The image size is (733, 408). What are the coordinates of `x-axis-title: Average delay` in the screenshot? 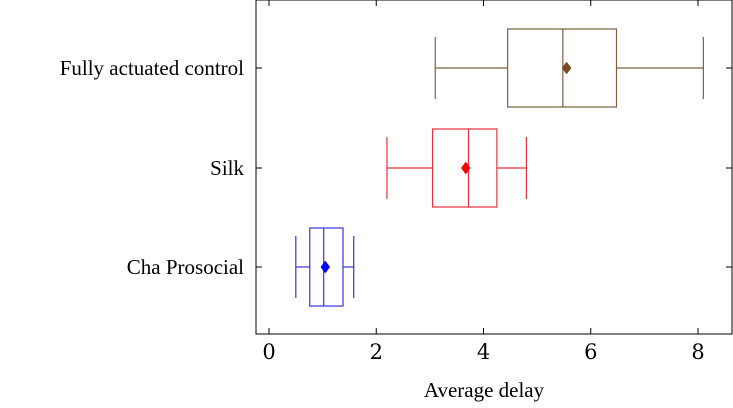 It's located at (484, 390).